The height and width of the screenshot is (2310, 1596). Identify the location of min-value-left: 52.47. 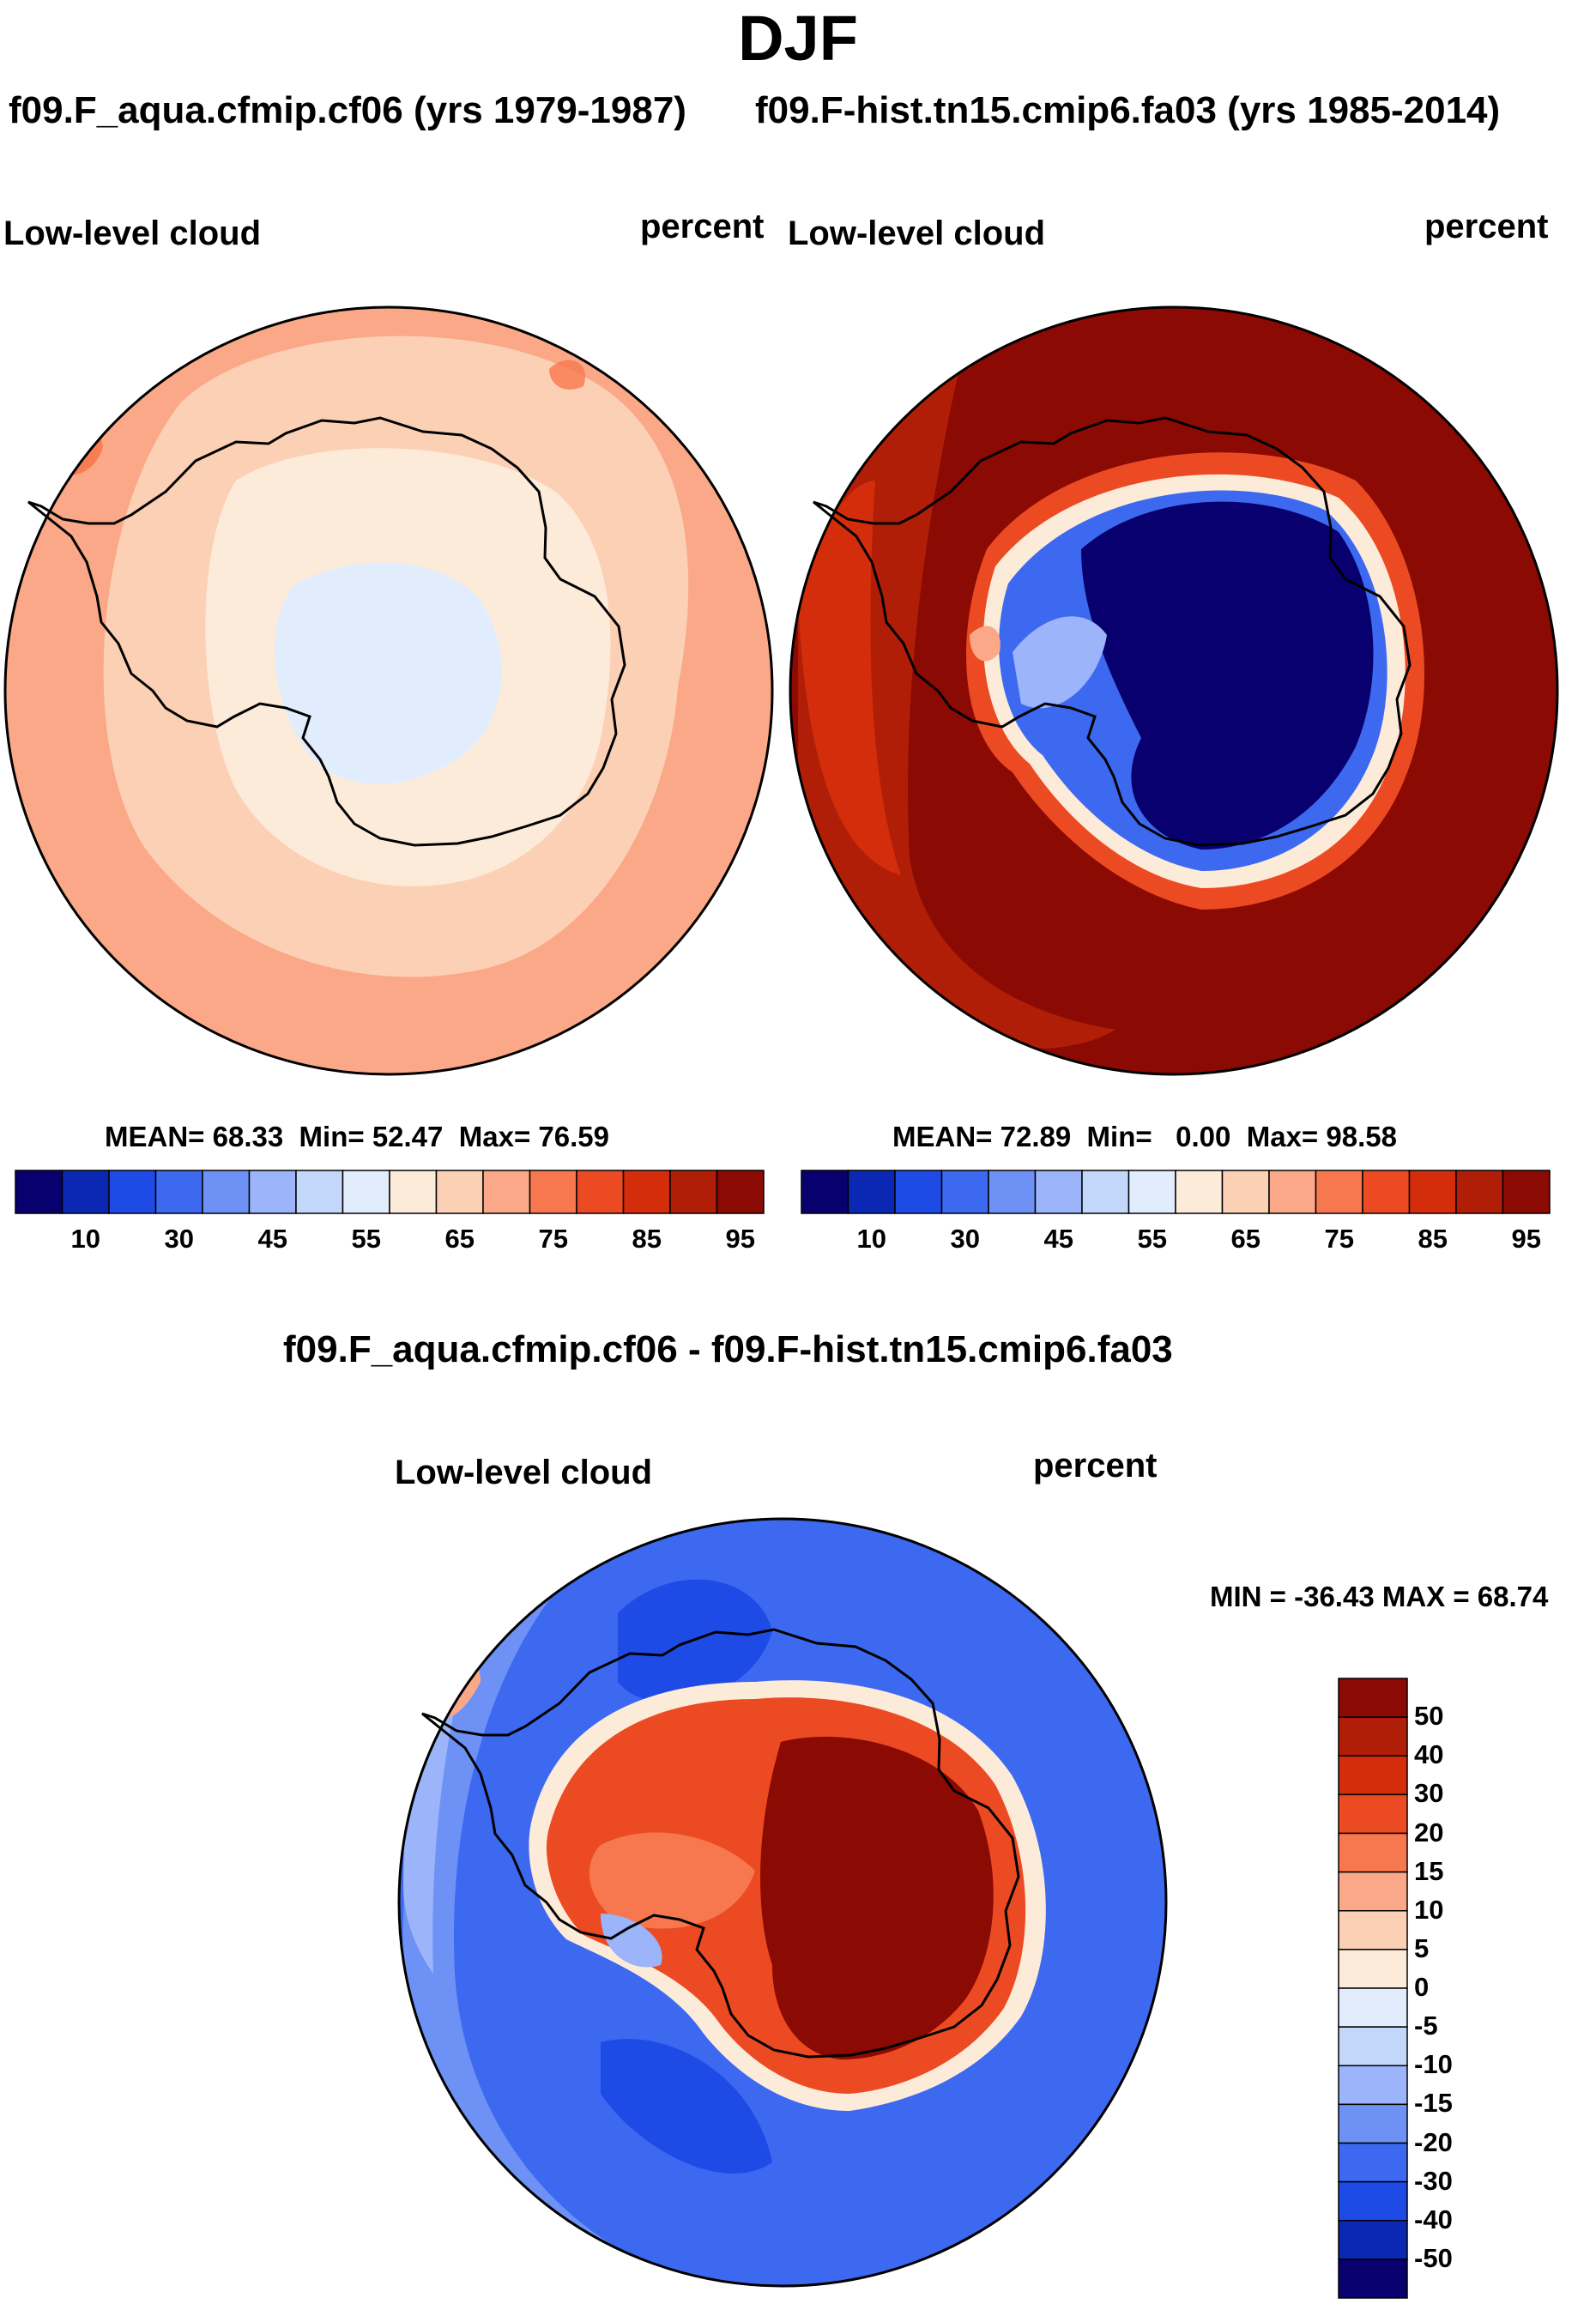
(408, 1136).